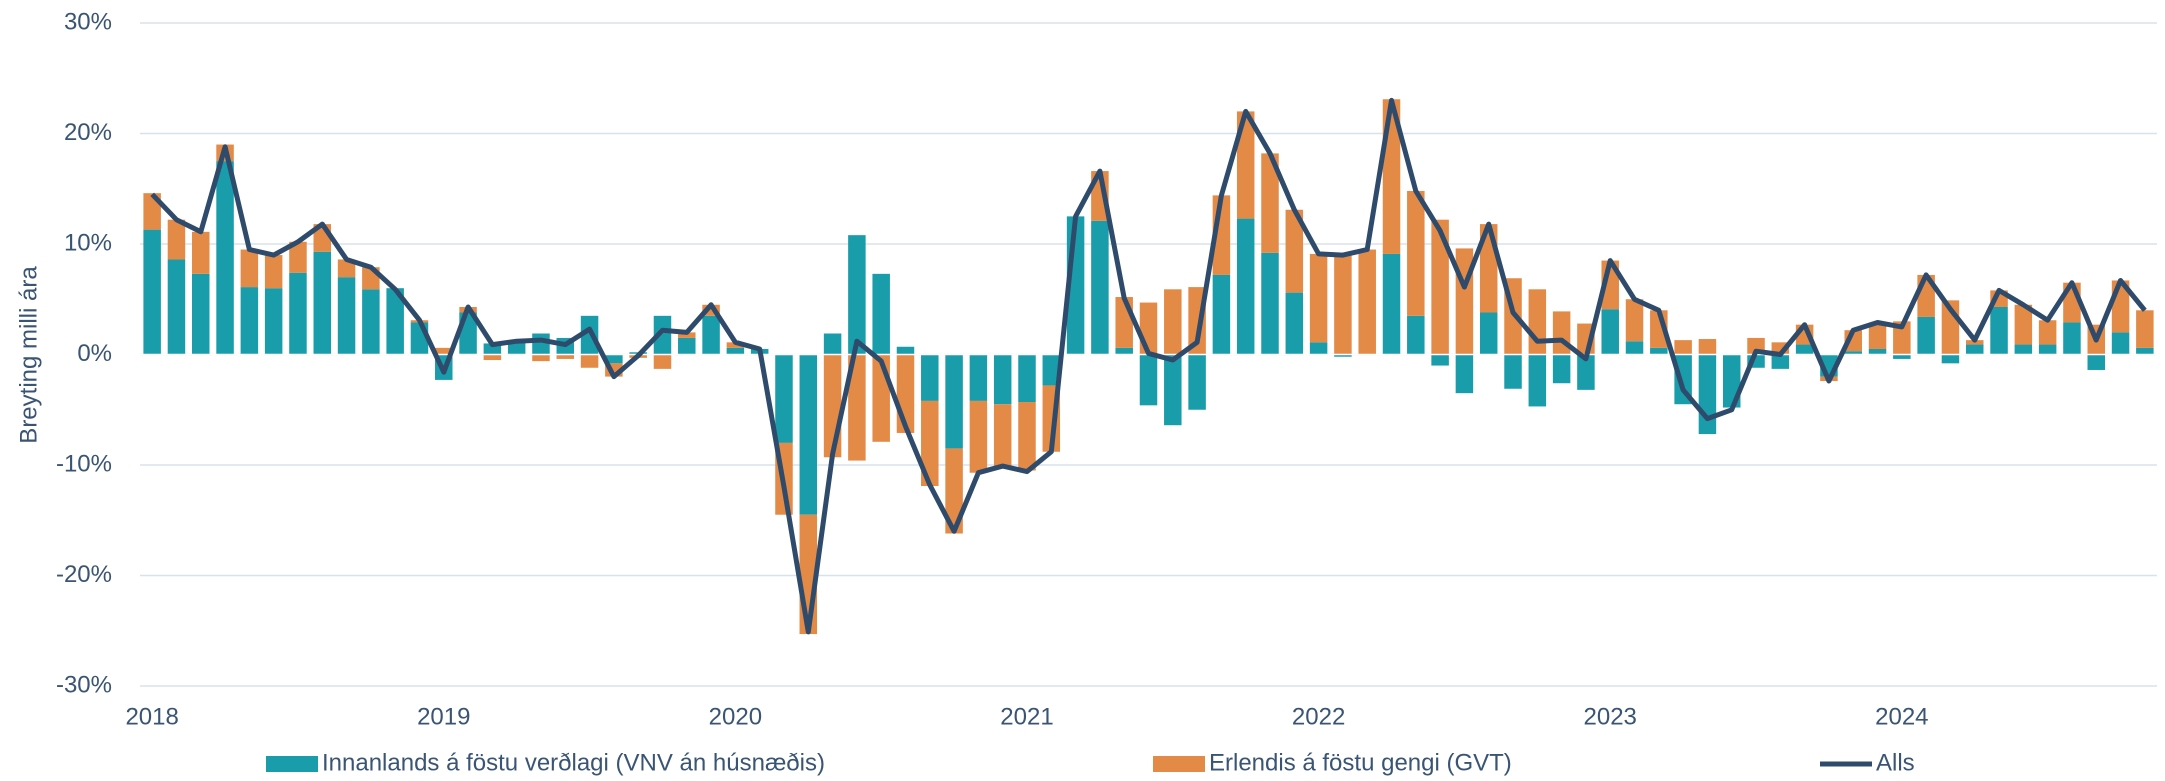 This screenshot has width=2165, height=781. Describe the element at coordinates (1901, 716) in the screenshot. I see `x-tick-label: 2024` at that location.